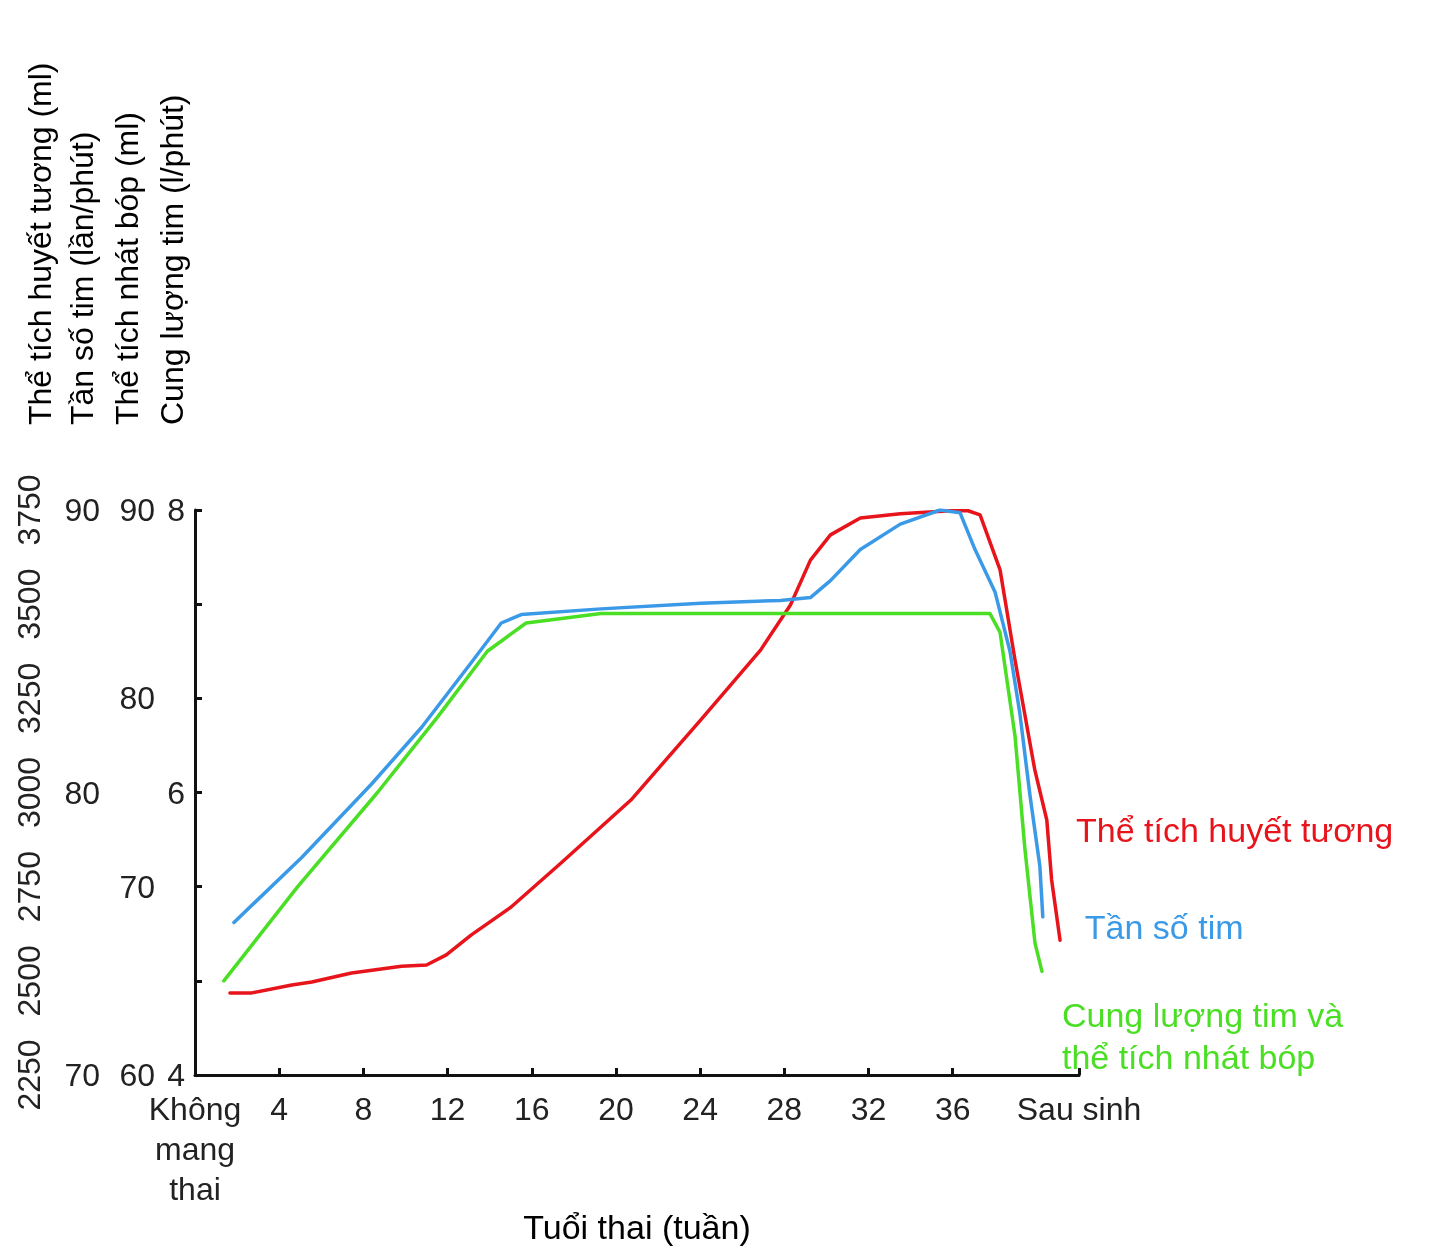  Describe the element at coordinates (29, 887) in the screenshot. I see `y-tick-label: 2750` at that location.